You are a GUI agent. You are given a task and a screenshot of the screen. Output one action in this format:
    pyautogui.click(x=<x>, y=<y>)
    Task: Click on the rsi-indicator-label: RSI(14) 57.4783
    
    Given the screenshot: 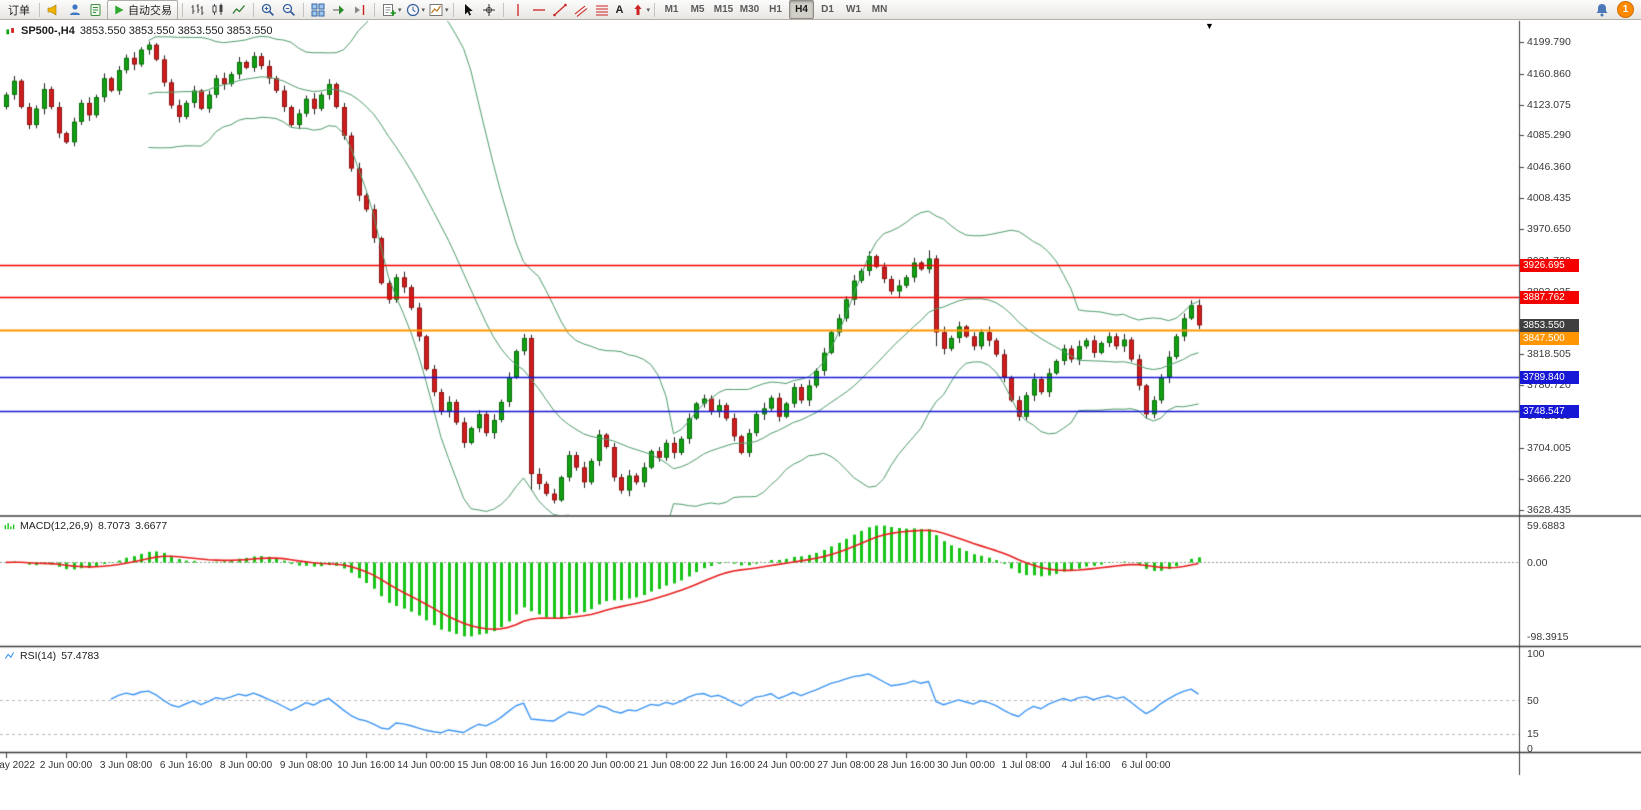 What is the action you would take?
    pyautogui.click(x=51, y=656)
    